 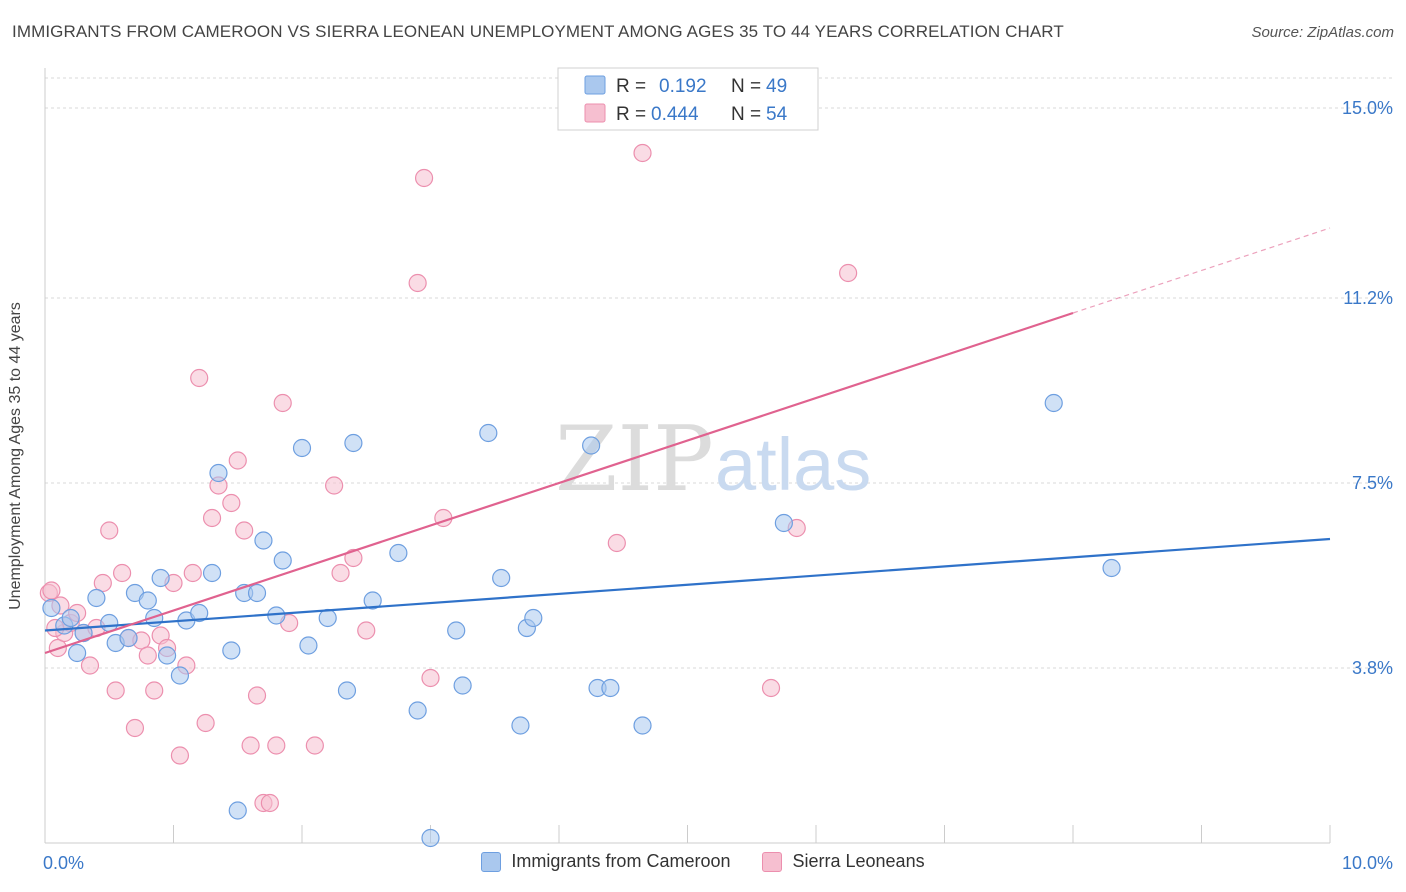 I want to click on y-tick-label: 15.0%, so click(x=1367, y=108).